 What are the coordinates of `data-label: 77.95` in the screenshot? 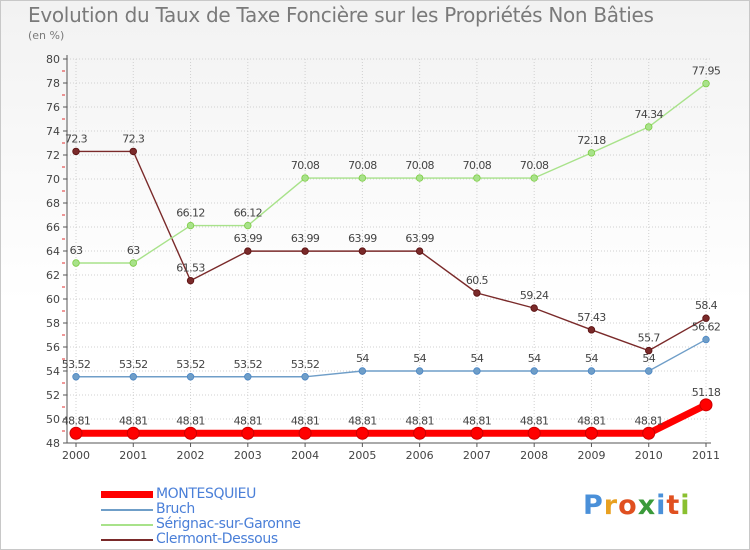 It's located at (706, 71).